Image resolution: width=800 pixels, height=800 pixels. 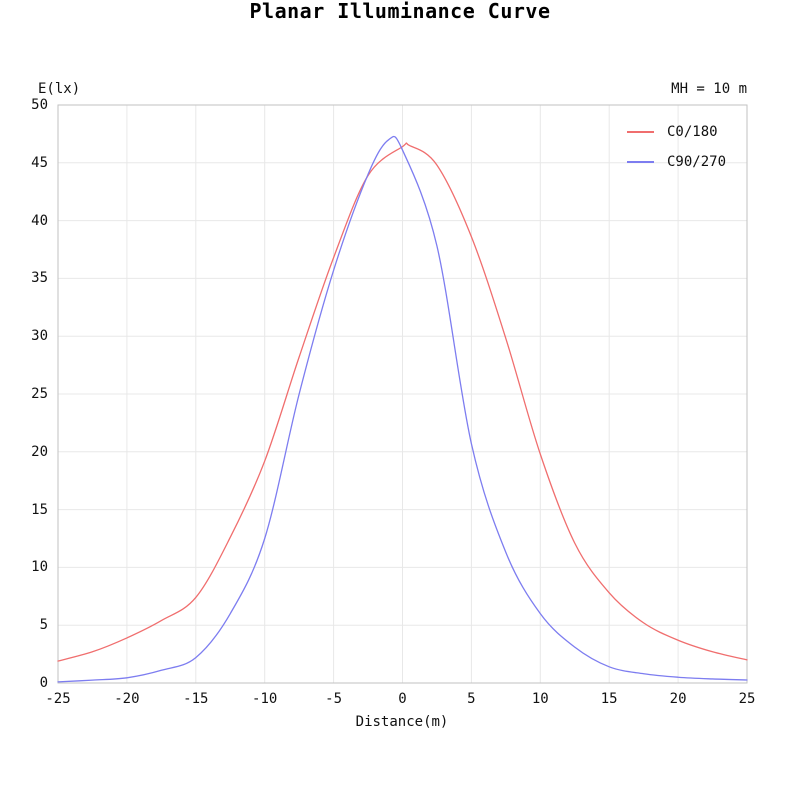 What do you see at coordinates (400, 11) in the screenshot?
I see `chart-title: Planar Illuminance Curve` at bounding box center [400, 11].